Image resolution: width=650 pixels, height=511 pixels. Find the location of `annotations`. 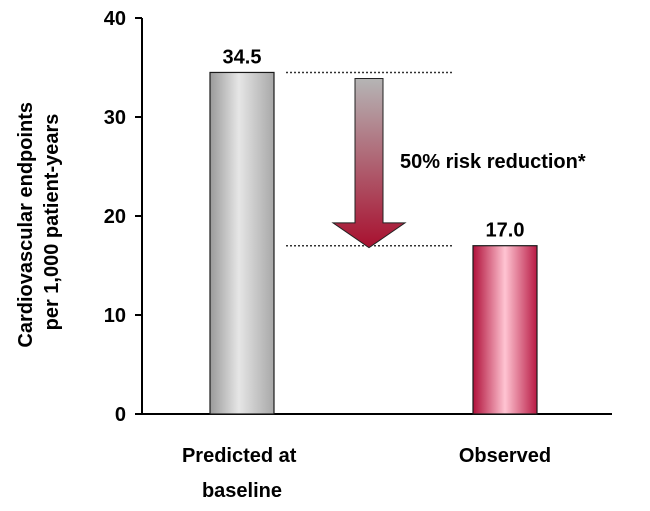

annotations is located at coordinates (369, 160).